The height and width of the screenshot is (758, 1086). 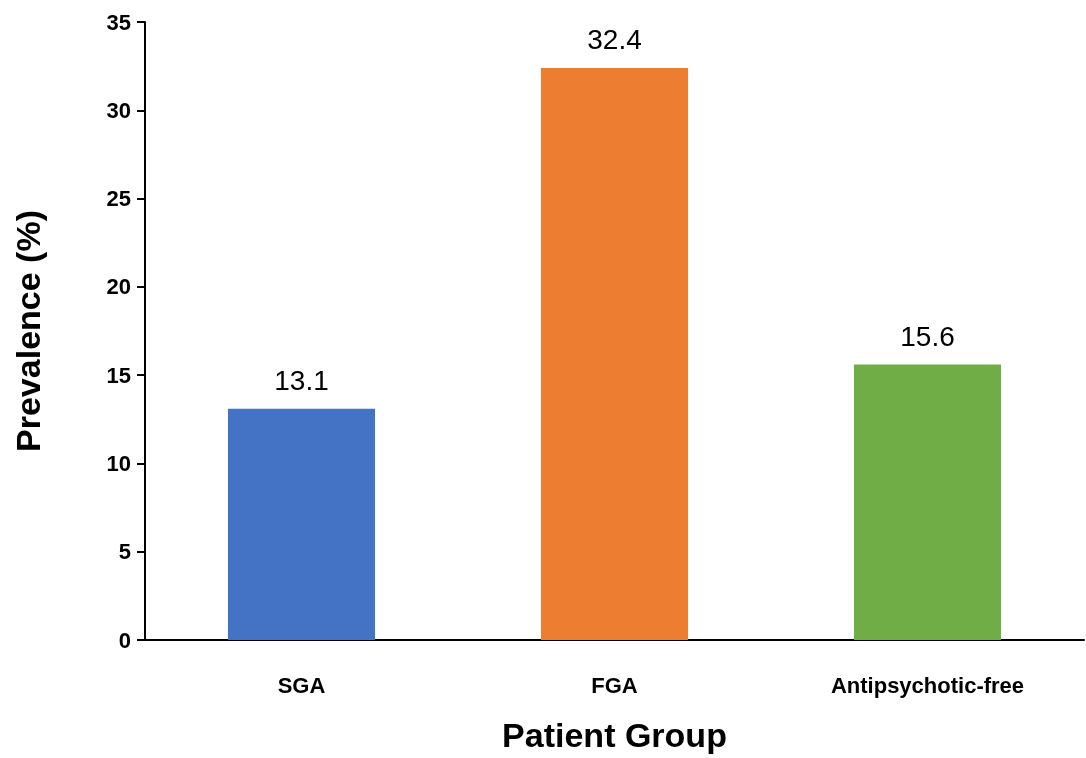 What do you see at coordinates (614, 735) in the screenshot?
I see `x-axis-title: Patient Group` at bounding box center [614, 735].